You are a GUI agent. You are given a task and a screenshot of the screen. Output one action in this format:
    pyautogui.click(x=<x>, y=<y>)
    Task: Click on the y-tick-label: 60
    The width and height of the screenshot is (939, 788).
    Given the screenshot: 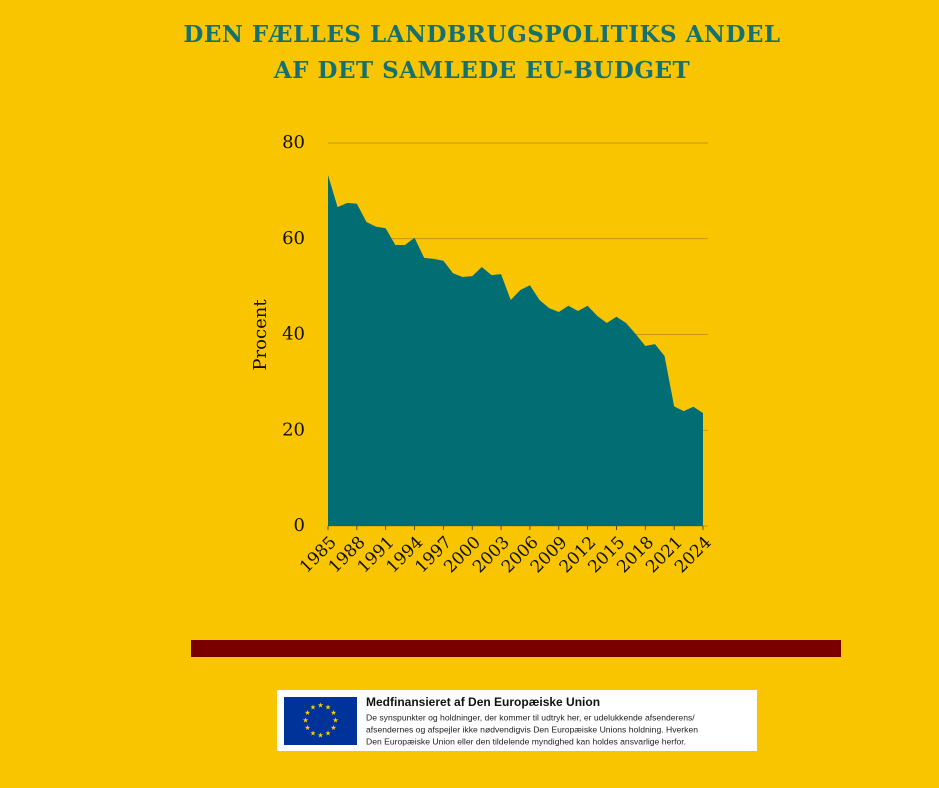 What is the action you would take?
    pyautogui.click(x=293, y=238)
    